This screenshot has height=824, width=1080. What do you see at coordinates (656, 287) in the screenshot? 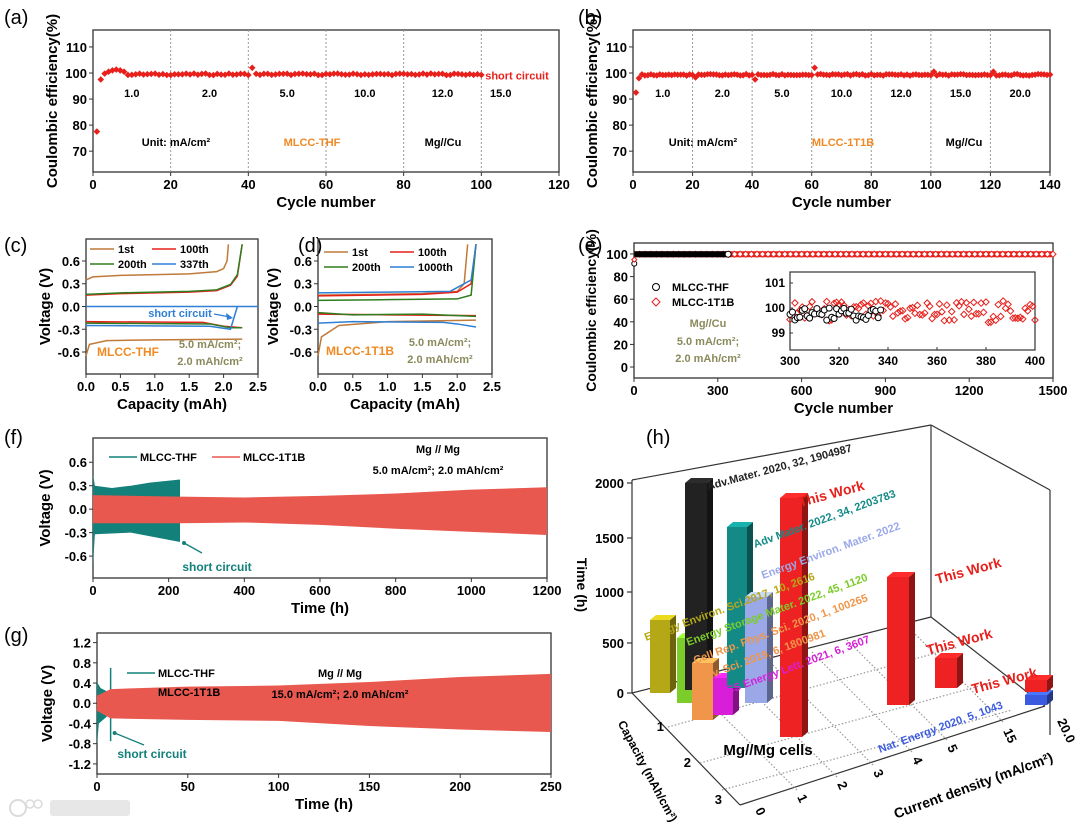
I see `legend-marker-circle` at bounding box center [656, 287].